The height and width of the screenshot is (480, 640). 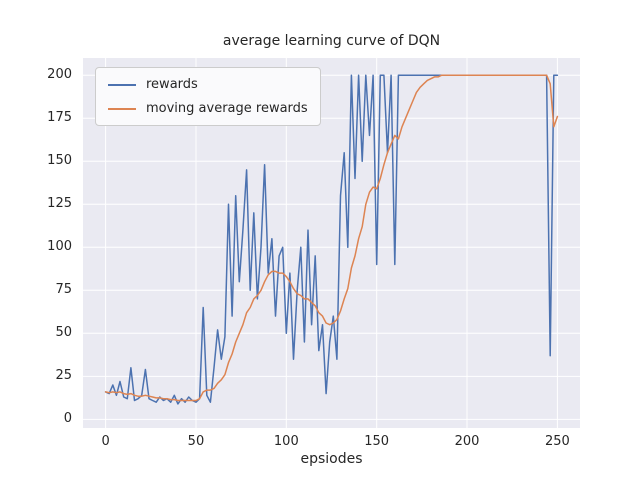 What do you see at coordinates (467, 441) in the screenshot?
I see `x-tick-label: 200` at bounding box center [467, 441].